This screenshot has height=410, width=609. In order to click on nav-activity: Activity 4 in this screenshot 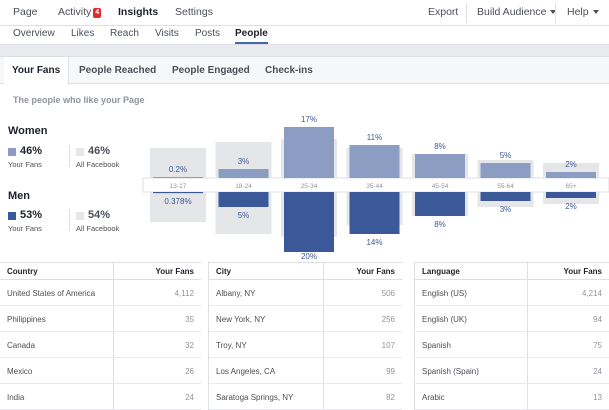, I will do `click(80, 13)`.